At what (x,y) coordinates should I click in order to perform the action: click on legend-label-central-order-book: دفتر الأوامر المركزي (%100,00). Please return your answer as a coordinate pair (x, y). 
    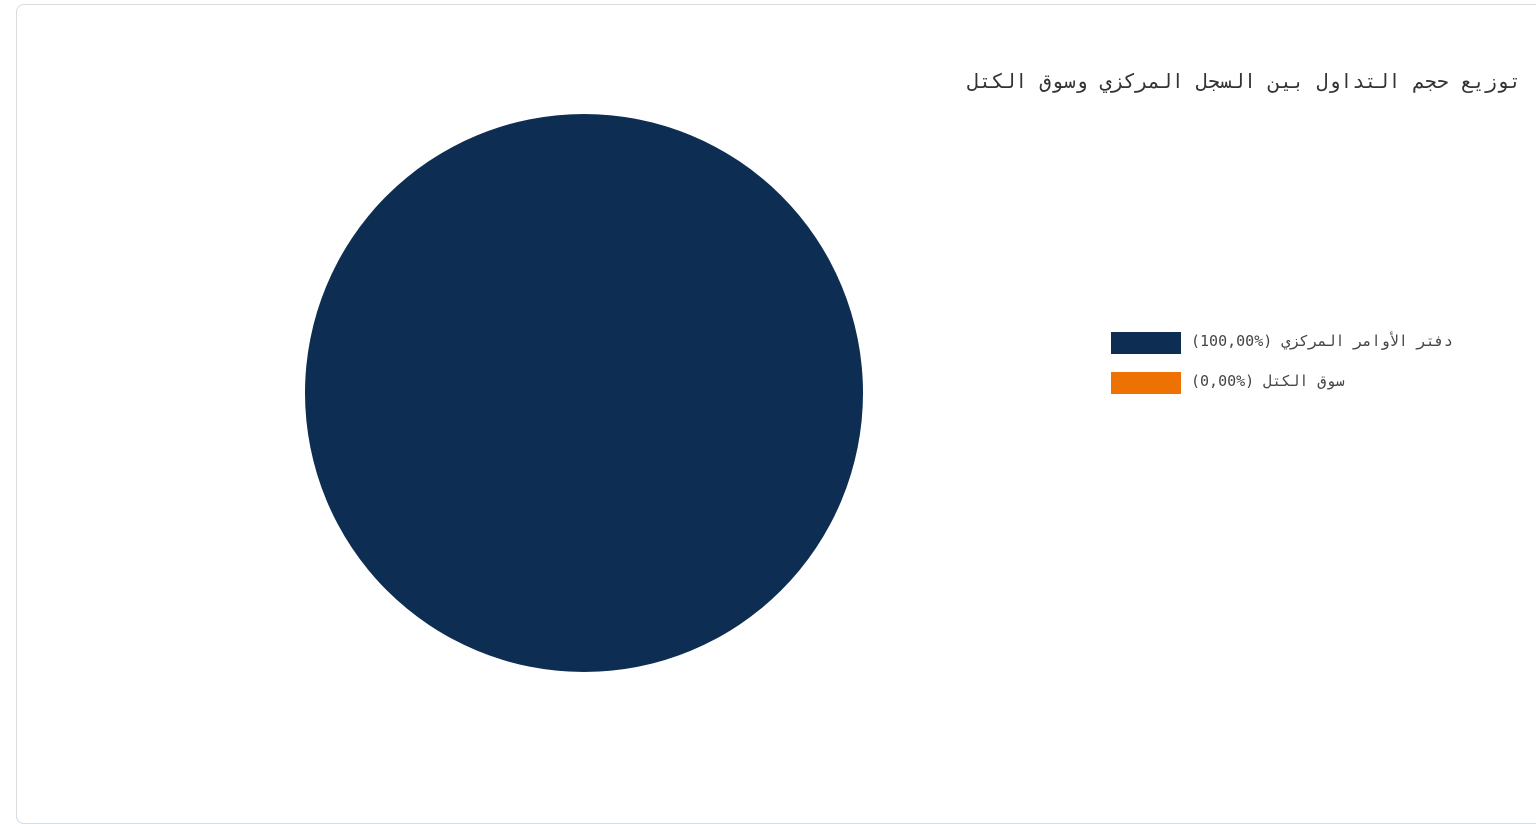
    Looking at the image, I should click on (1322, 341).